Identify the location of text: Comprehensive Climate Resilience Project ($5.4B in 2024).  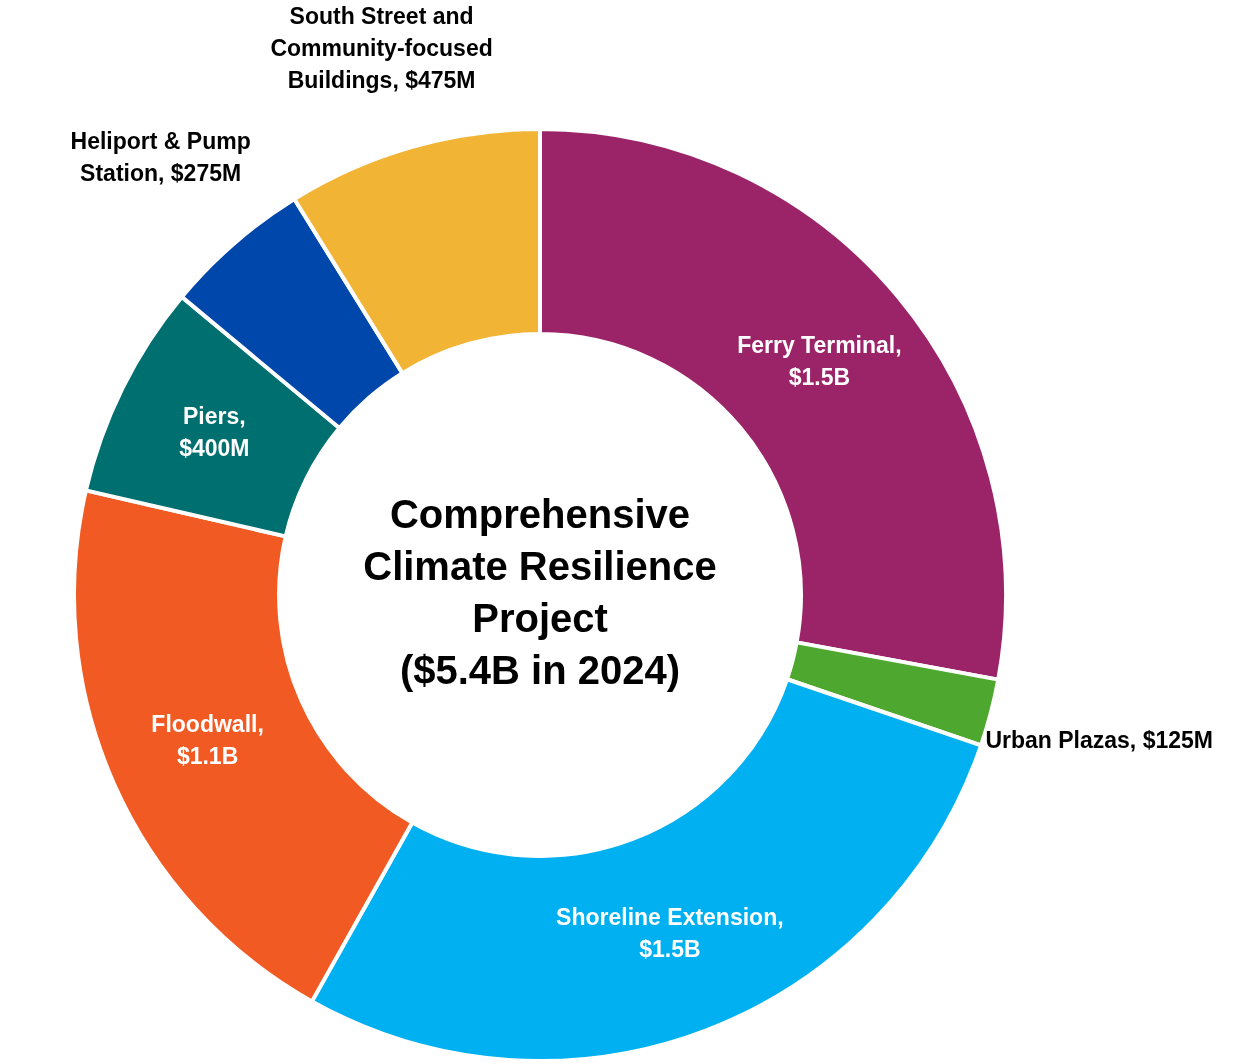
(540, 592).